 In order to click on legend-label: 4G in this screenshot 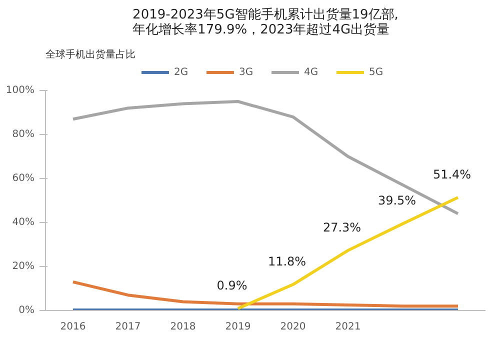, I will do `click(312, 72)`.